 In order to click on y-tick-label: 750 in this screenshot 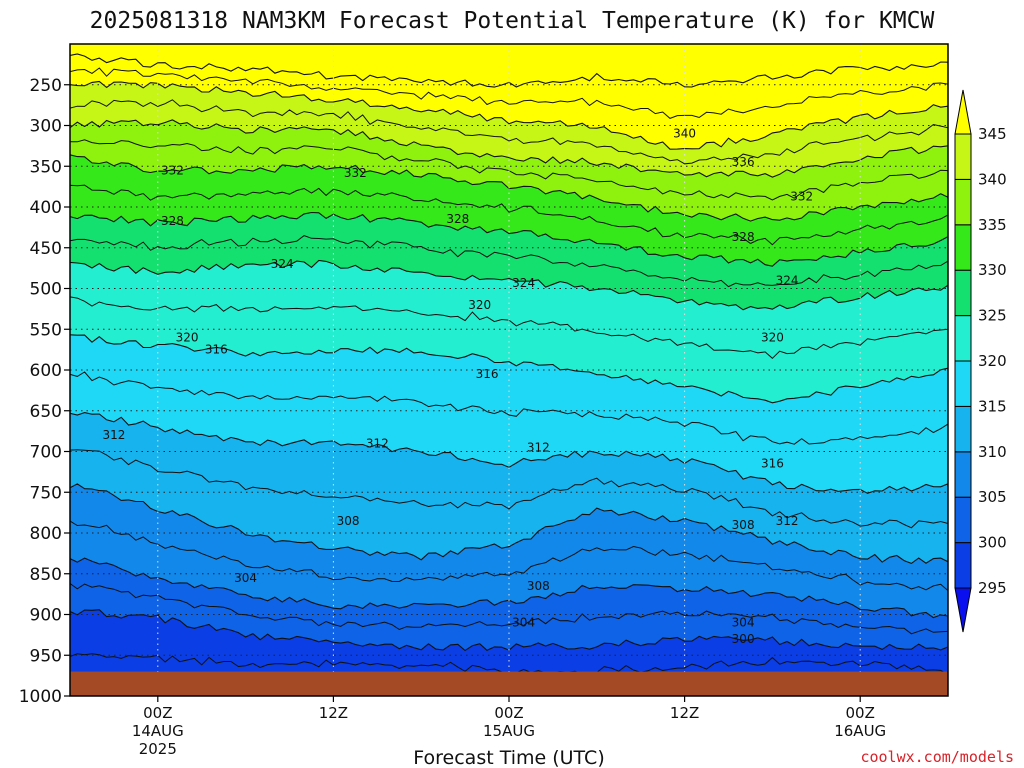, I will do `click(46, 493)`.